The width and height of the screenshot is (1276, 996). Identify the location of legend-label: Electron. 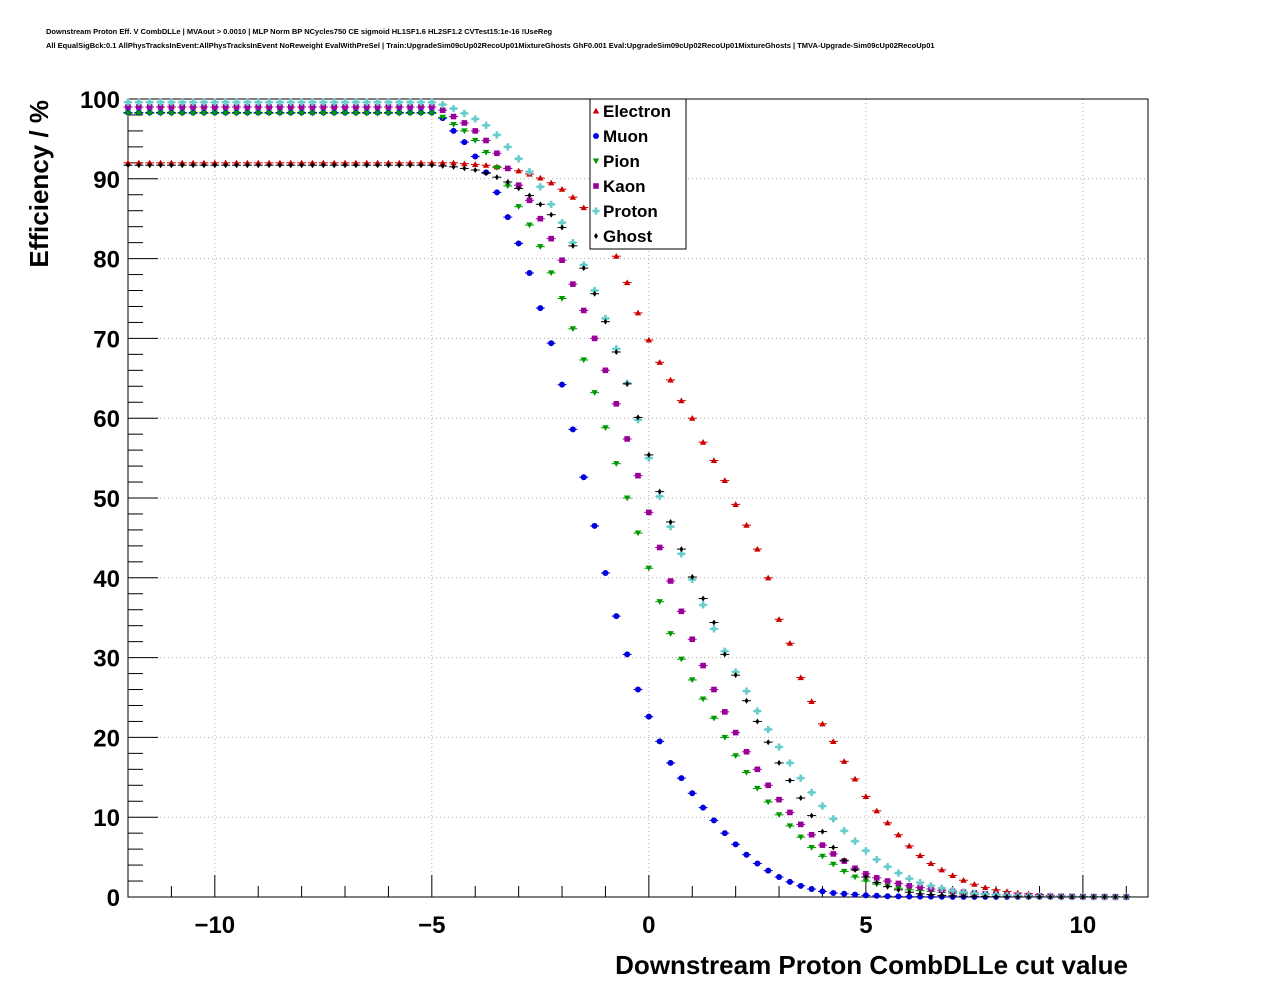
(637, 111).